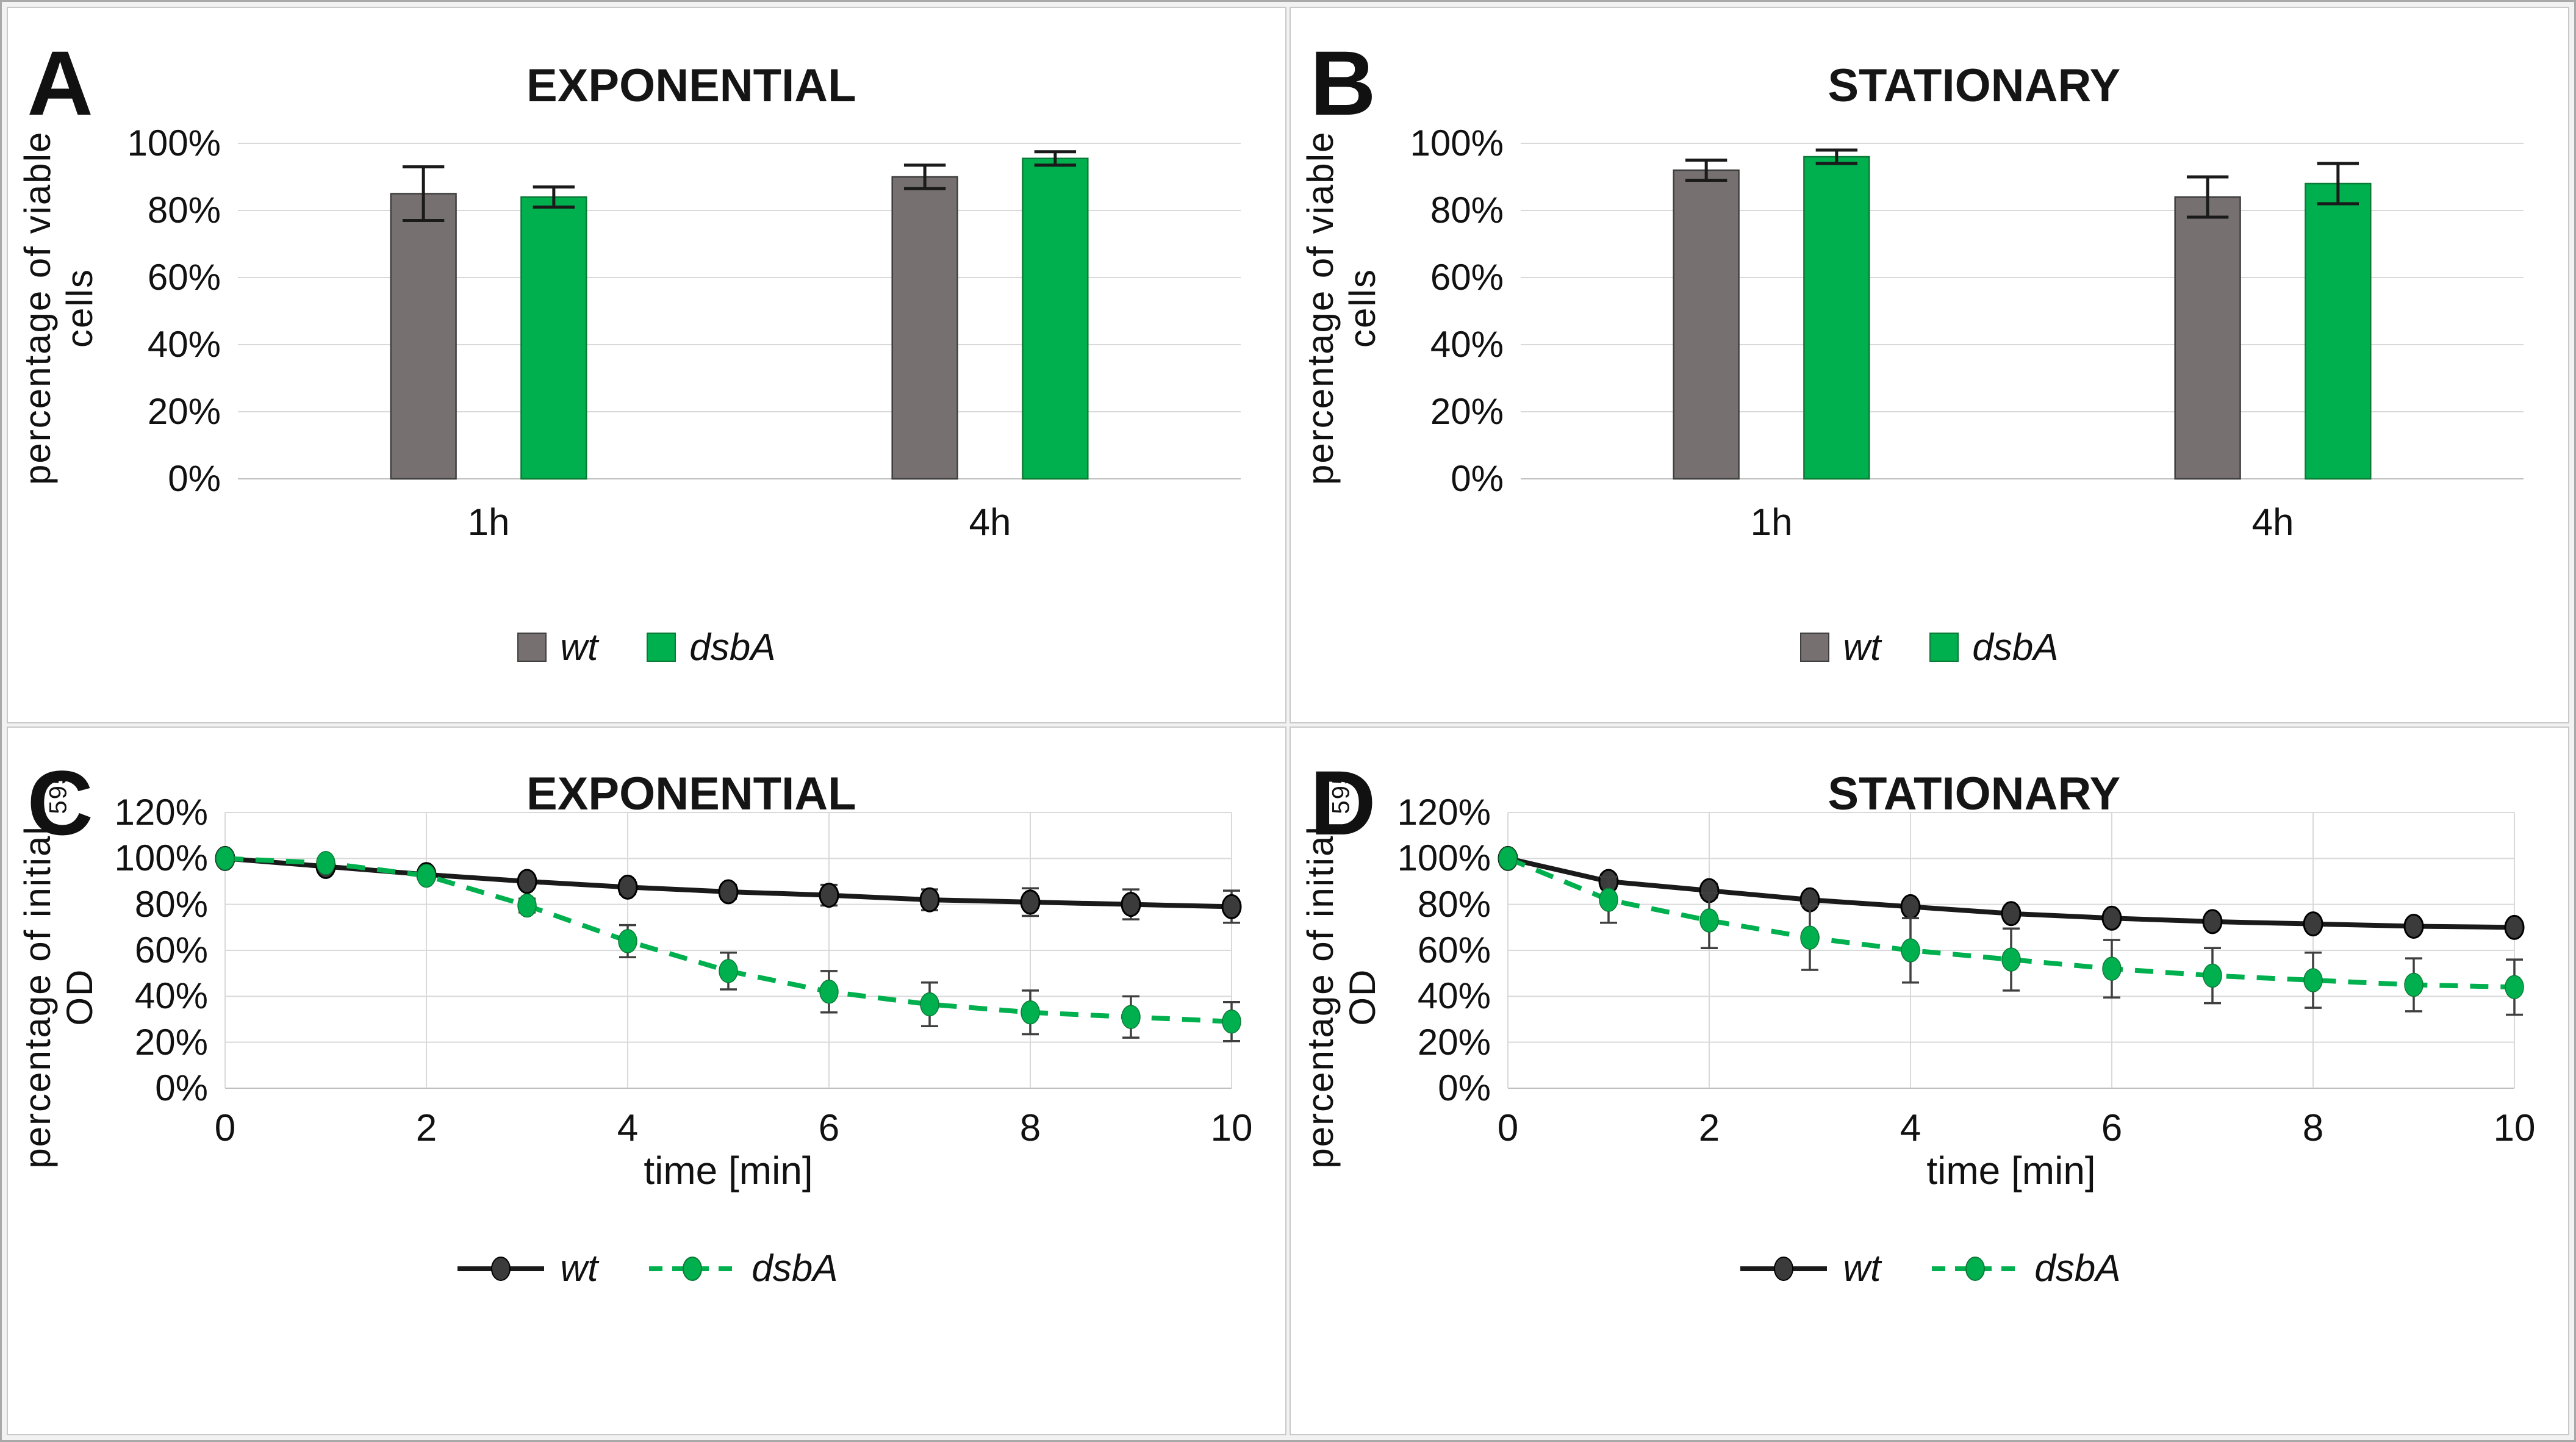  I want to click on panel-letter: C, so click(60, 803).